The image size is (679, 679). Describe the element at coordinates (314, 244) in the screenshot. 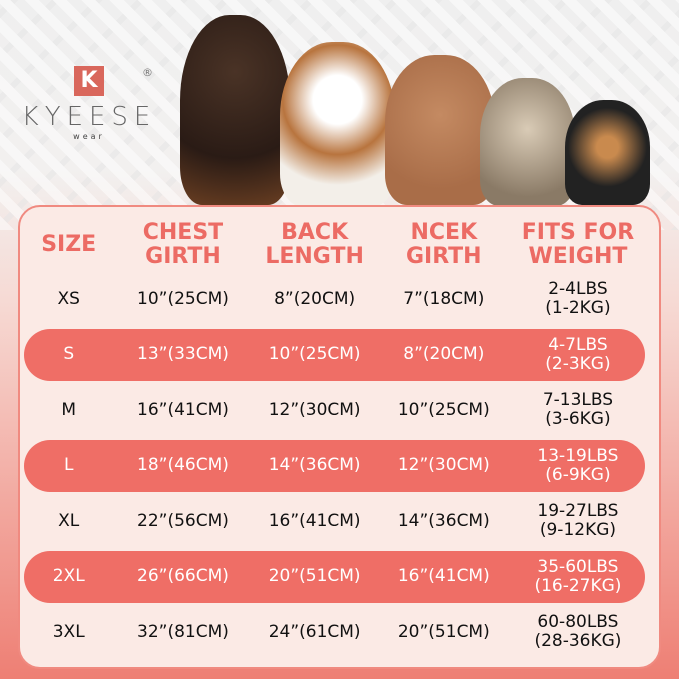

I see `header-back-length: BACK LENGTH` at that location.